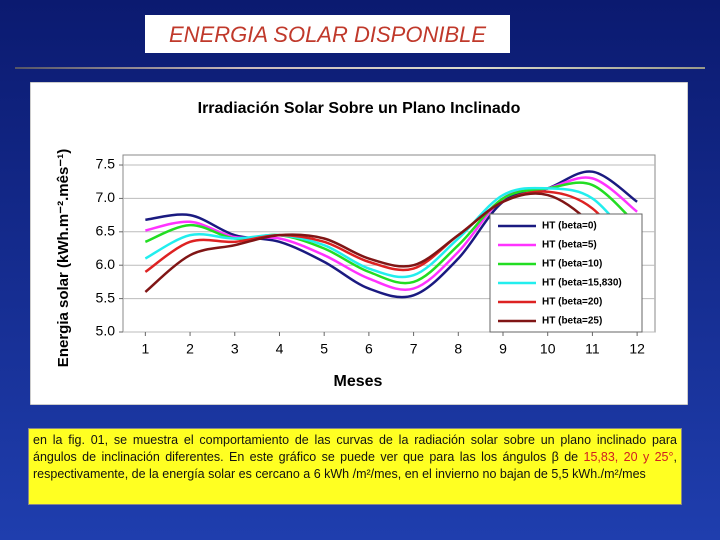 The width and height of the screenshot is (720, 540). What do you see at coordinates (369, 349) in the screenshot?
I see `x-tick-label: 6` at bounding box center [369, 349].